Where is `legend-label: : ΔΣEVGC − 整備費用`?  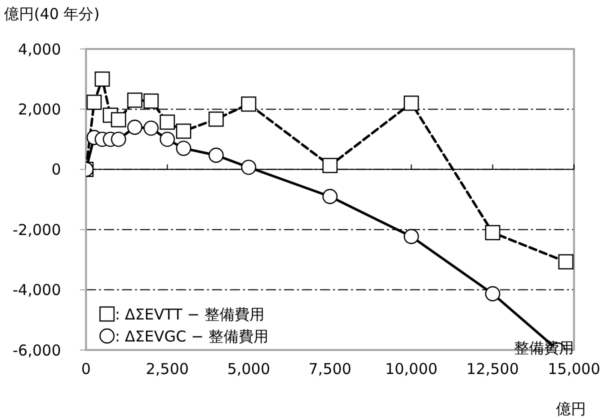
legend-label: : ΔΣEVGC − 整備費用 is located at coordinates (192, 336).